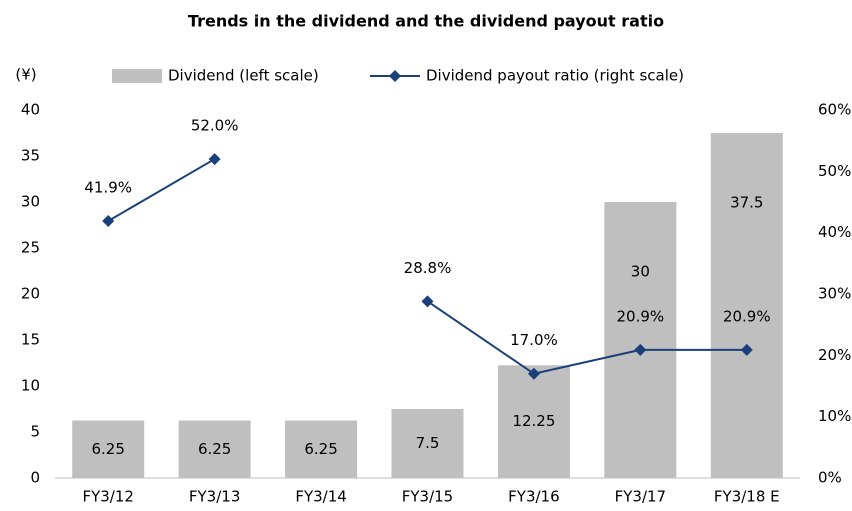  What do you see at coordinates (35, 478) in the screenshot?
I see `y-tick-label: 0` at bounding box center [35, 478].